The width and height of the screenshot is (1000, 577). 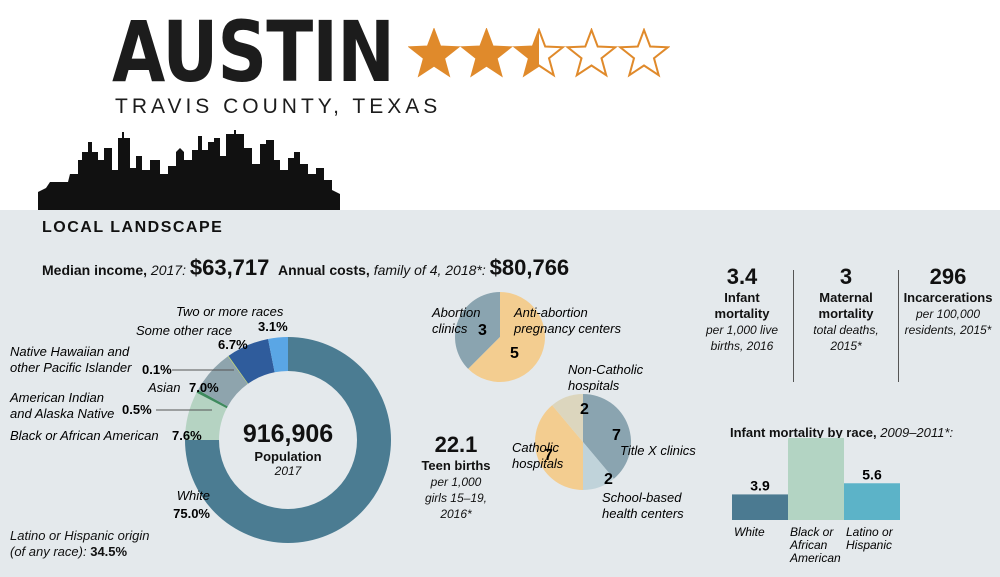 I want to click on pie-label: health centers, so click(x=643, y=513).